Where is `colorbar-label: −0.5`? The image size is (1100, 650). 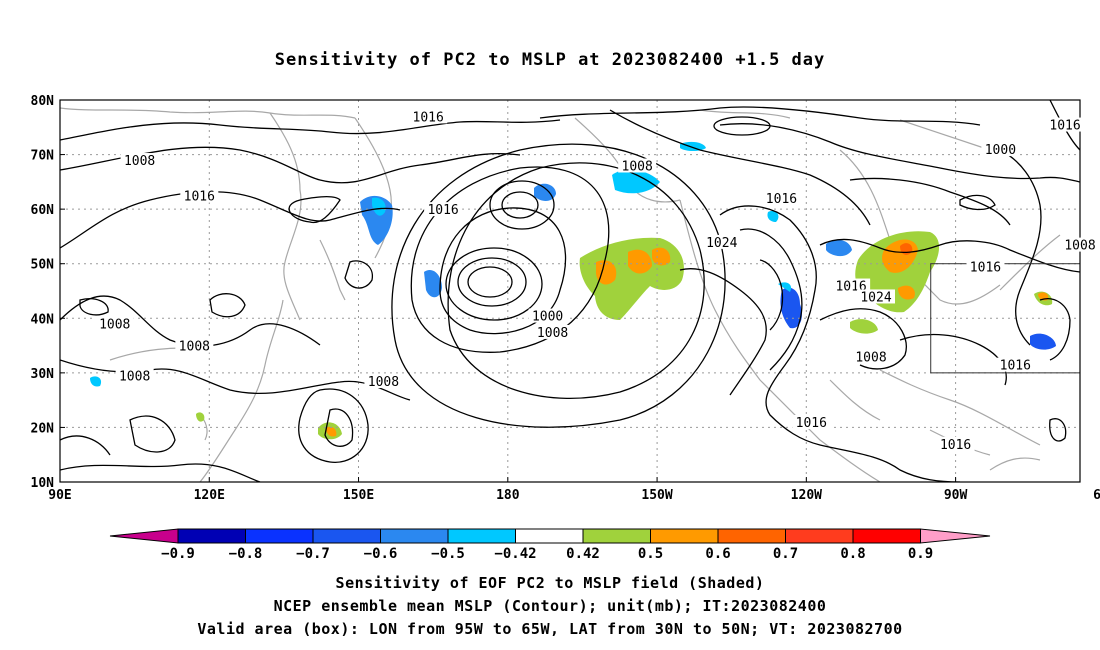
colorbar-label: −0.5 is located at coordinates (448, 554).